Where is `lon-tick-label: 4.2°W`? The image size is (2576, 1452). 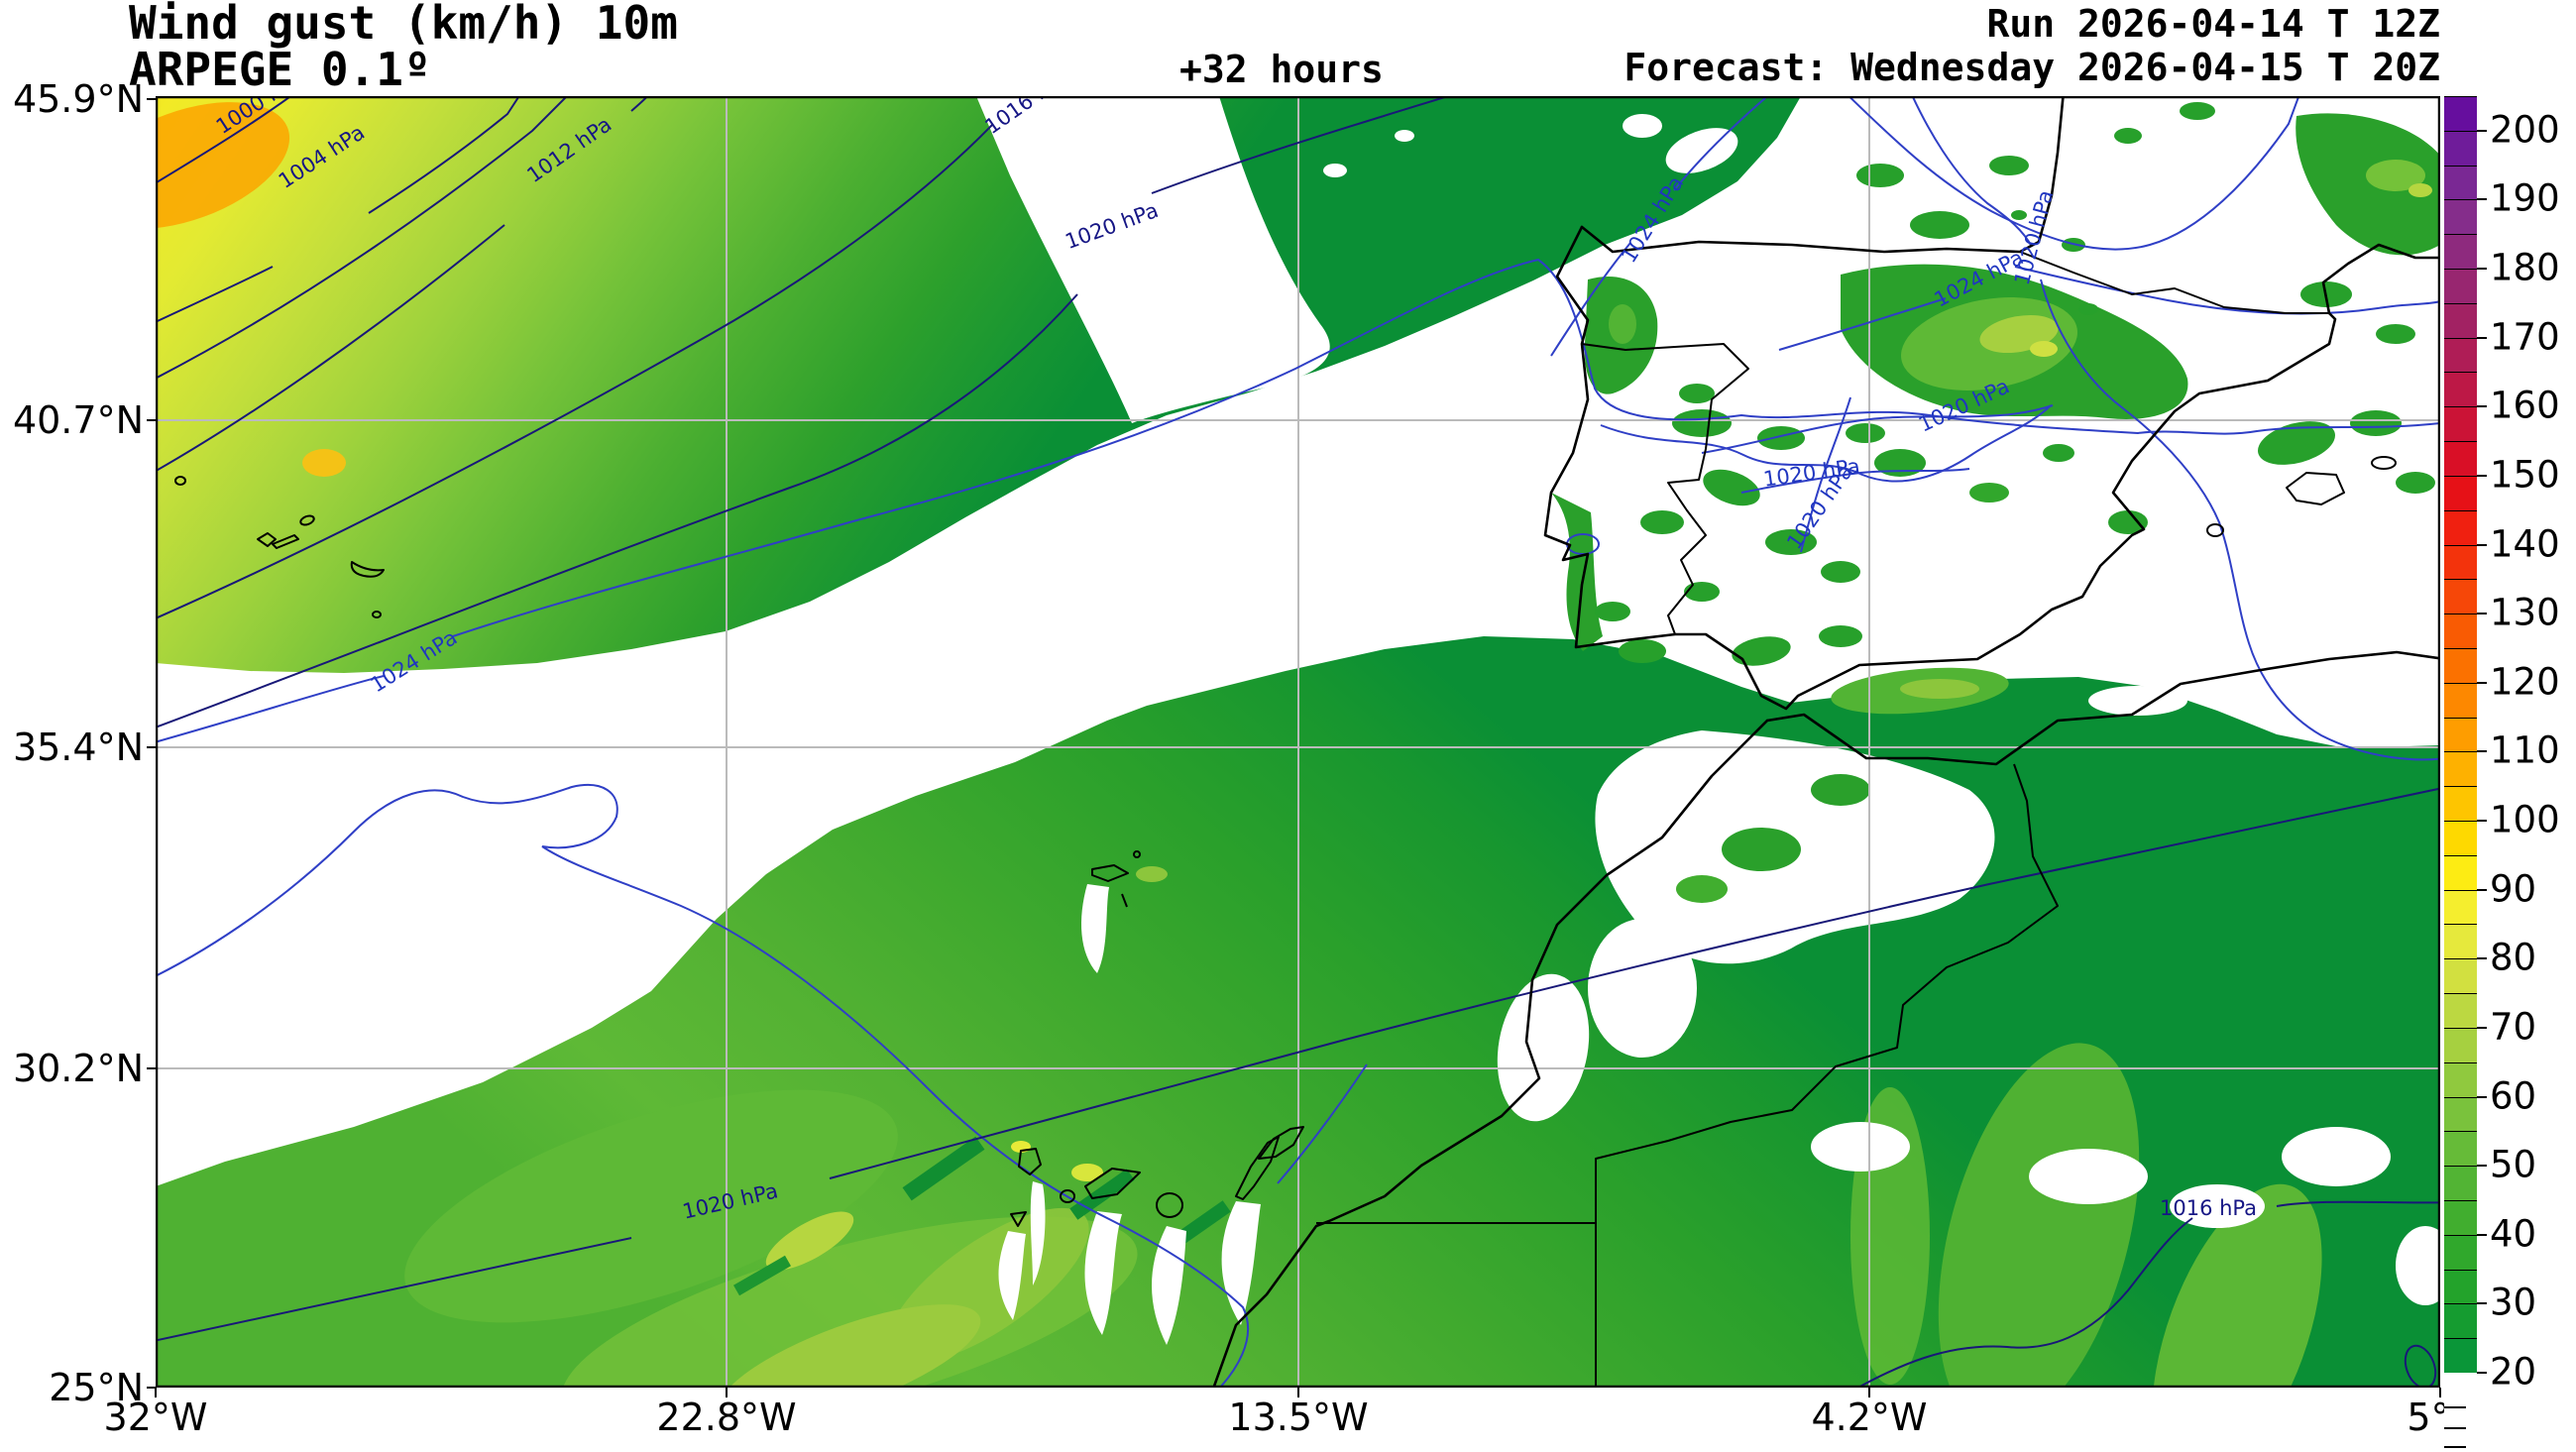
lon-tick-label: 4.2°W is located at coordinates (1869, 1417).